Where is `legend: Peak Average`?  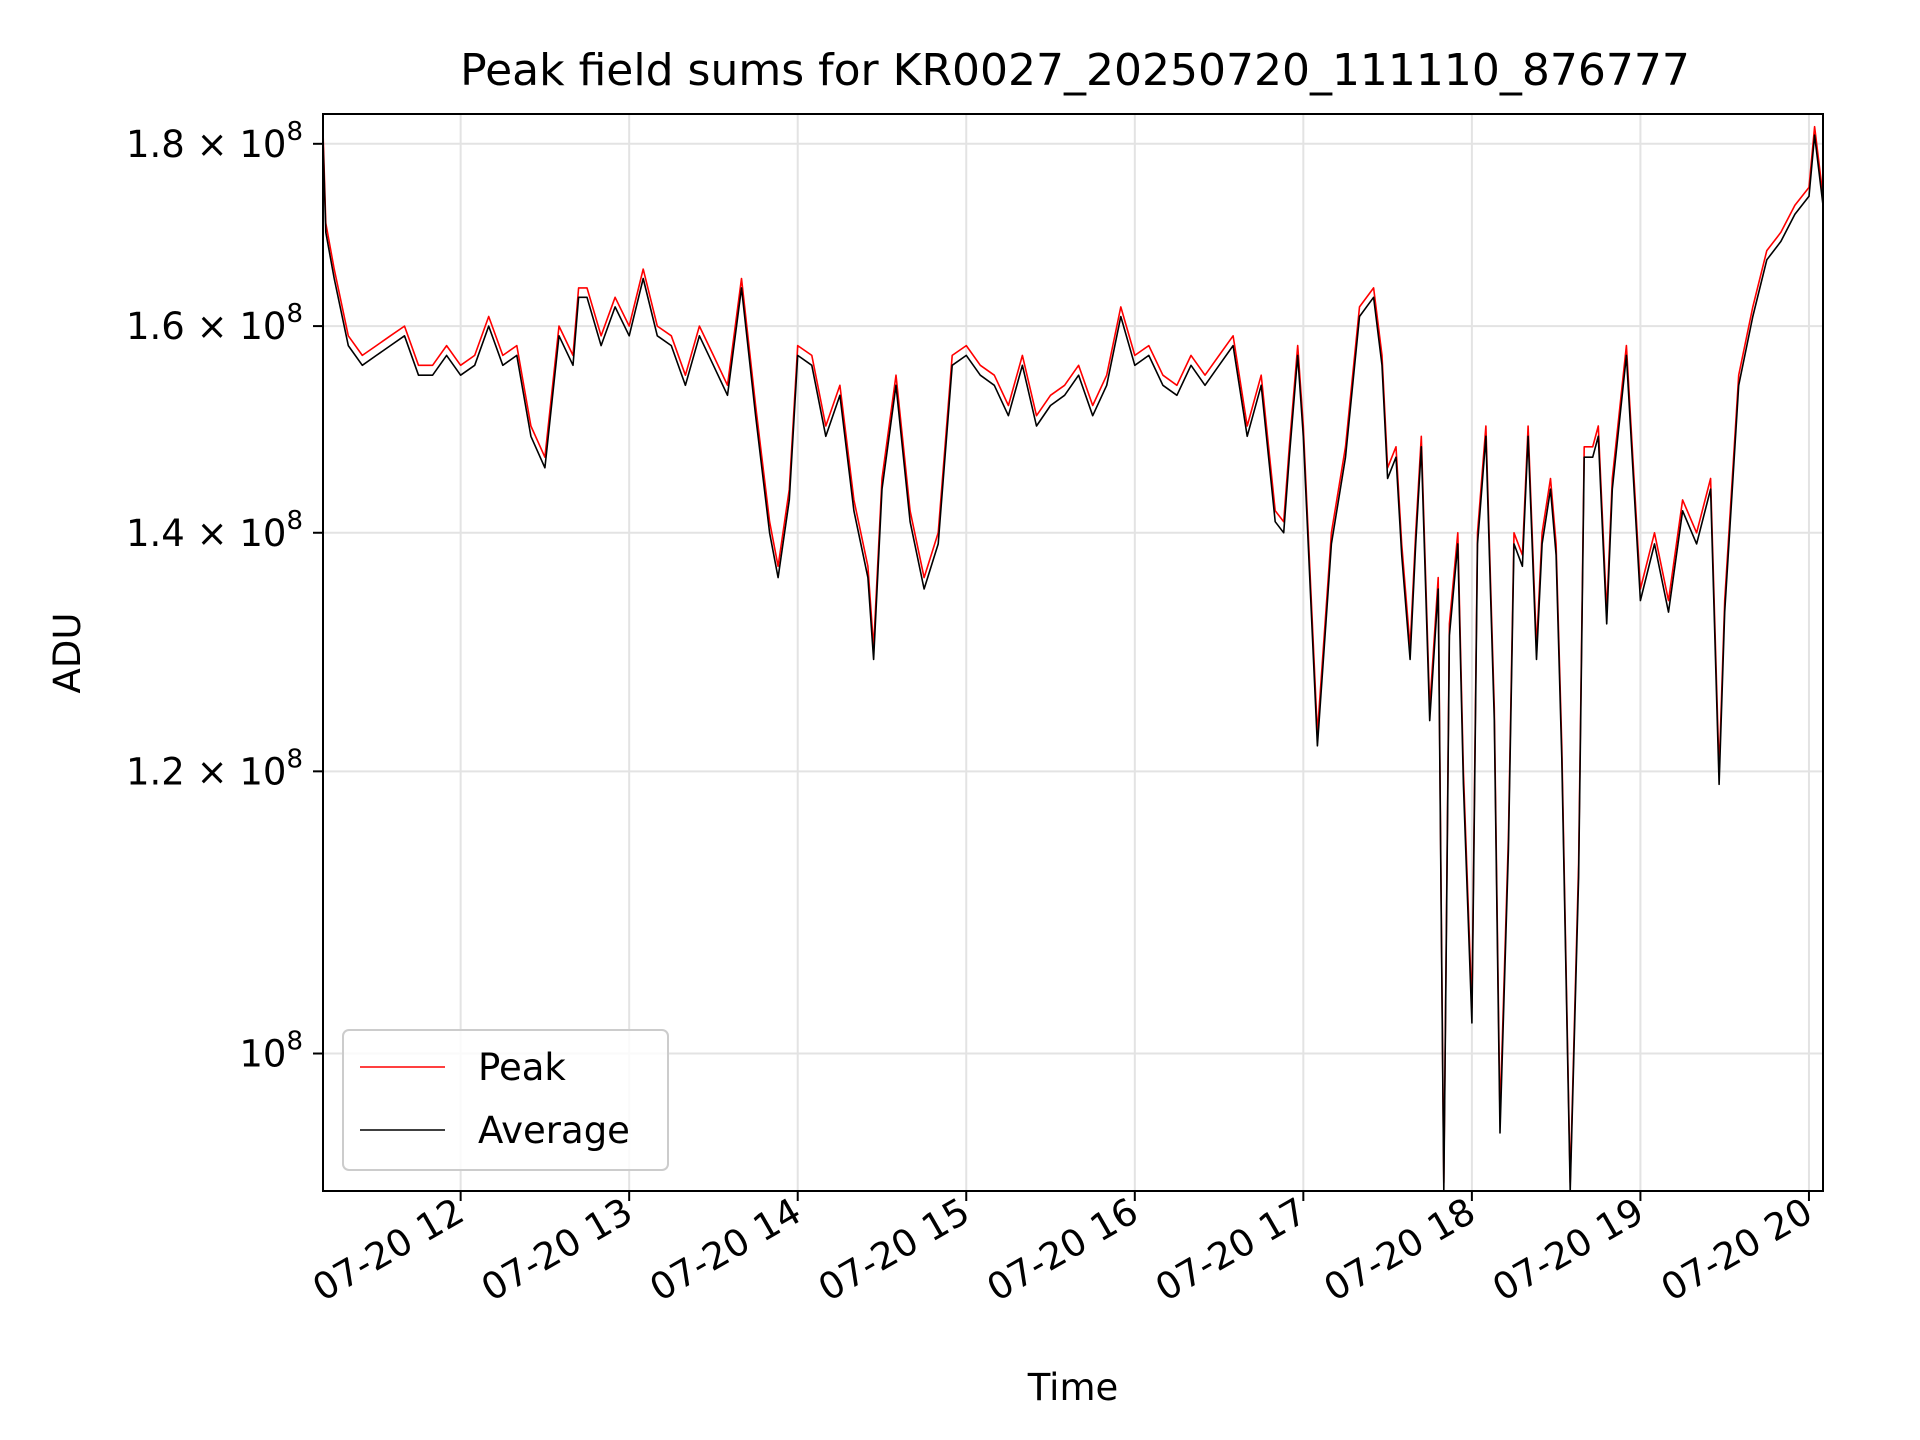
legend: Peak Average is located at coordinates (505, 1100).